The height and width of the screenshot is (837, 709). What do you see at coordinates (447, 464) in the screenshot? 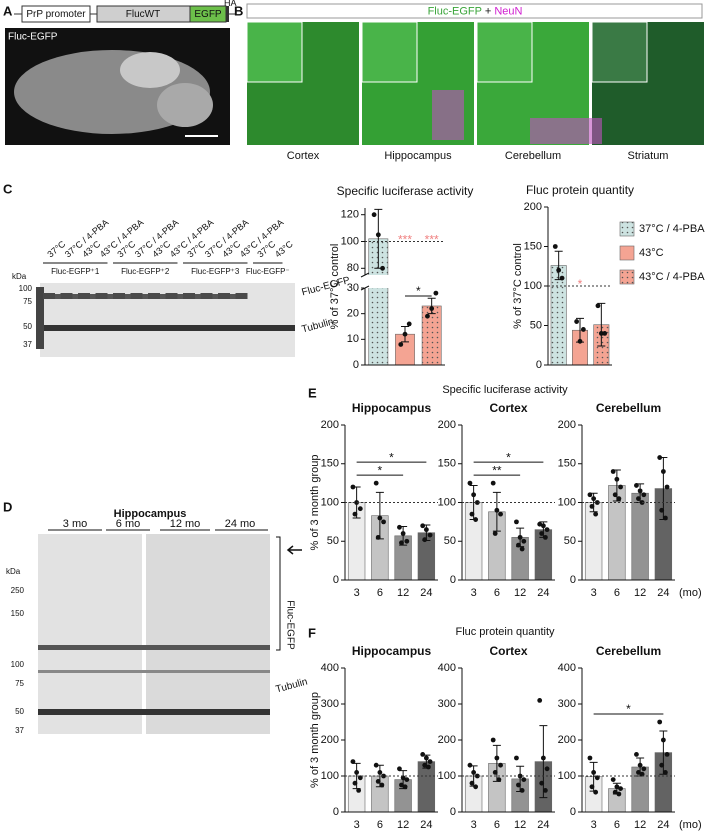
I see `y-tick-label: 150` at bounding box center [447, 464].